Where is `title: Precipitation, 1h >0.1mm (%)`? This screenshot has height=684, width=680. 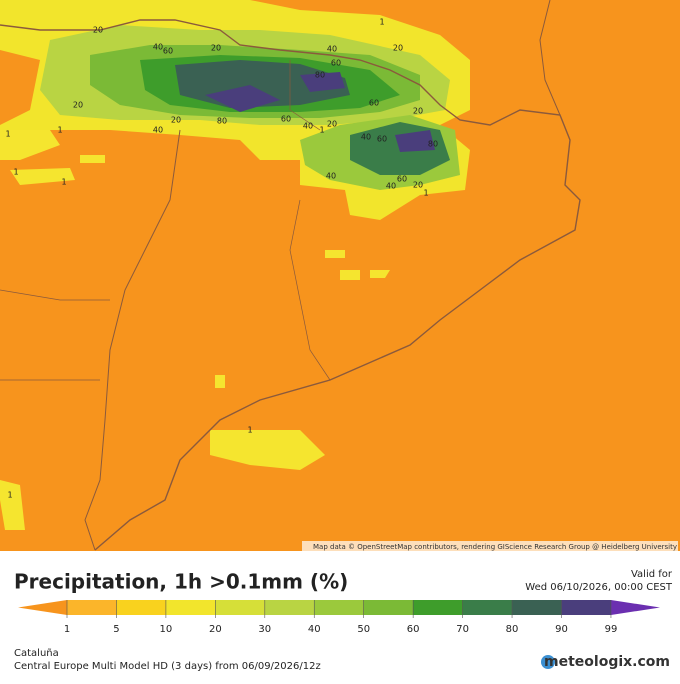
title: Precipitation, 1h >0.1mm (%) is located at coordinates (181, 582).